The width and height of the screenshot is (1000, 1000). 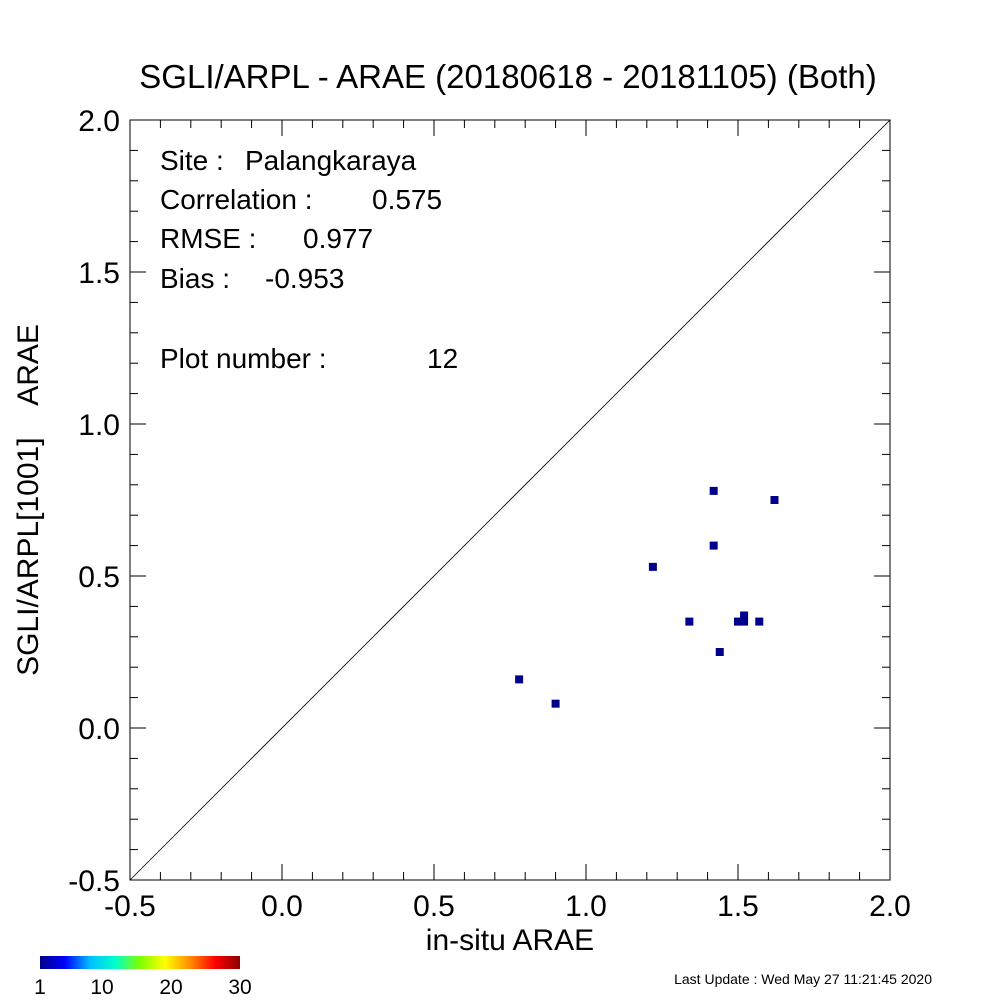 What do you see at coordinates (507, 906) in the screenshot?
I see `x-tick-labels: -0.5 0.0 0.5 1.0 1.5 2.0` at bounding box center [507, 906].